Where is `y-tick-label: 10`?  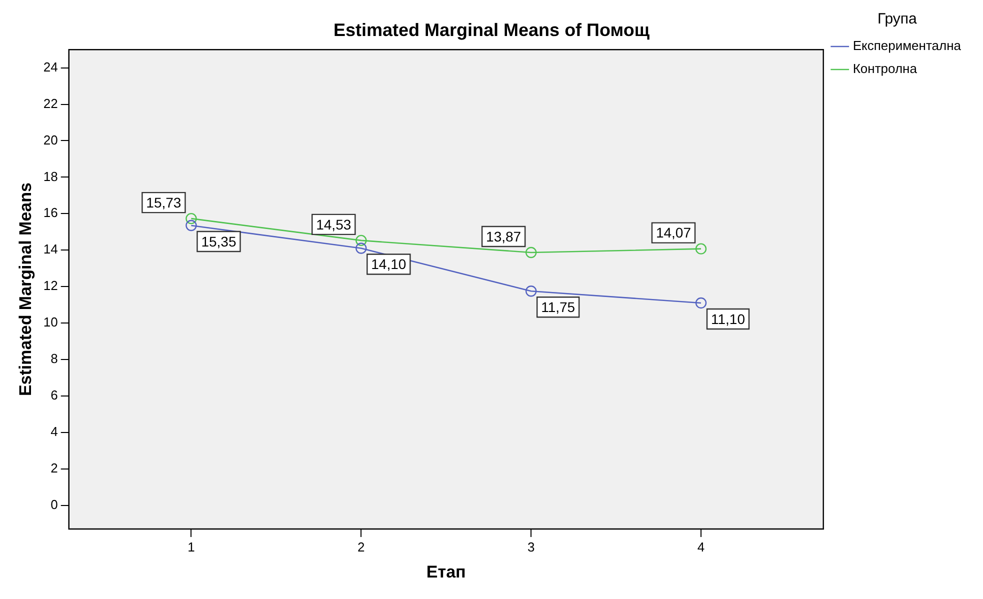 y-tick-label: 10 is located at coordinates (50, 322).